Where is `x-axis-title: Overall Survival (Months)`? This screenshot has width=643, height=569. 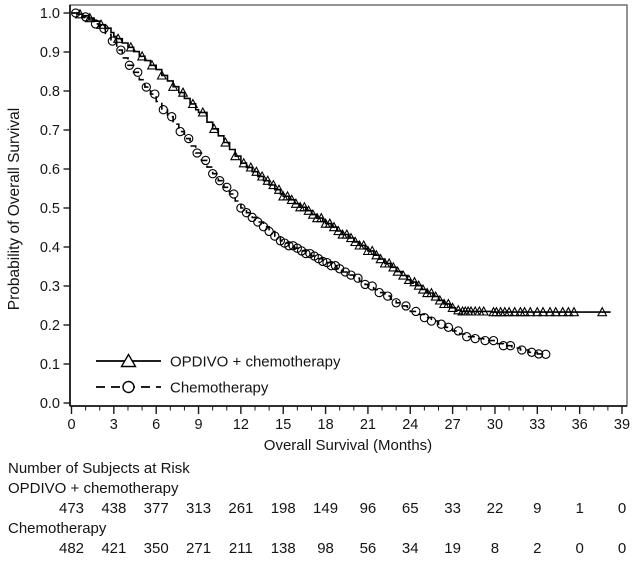 x-axis-title: Overall Survival (Months) is located at coordinates (348, 445).